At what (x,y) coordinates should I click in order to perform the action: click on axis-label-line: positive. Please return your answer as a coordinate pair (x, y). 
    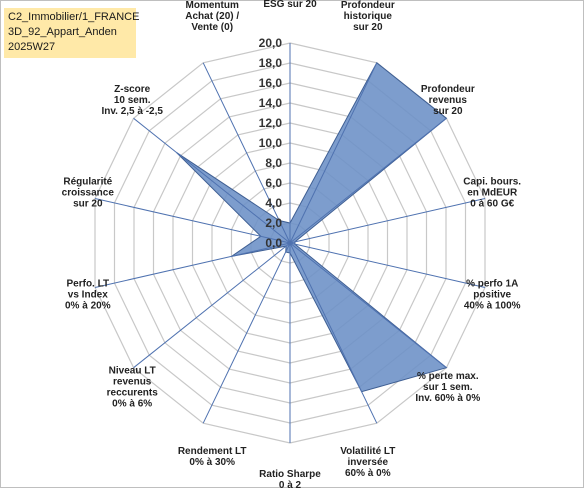
    Looking at the image, I should click on (492, 295).